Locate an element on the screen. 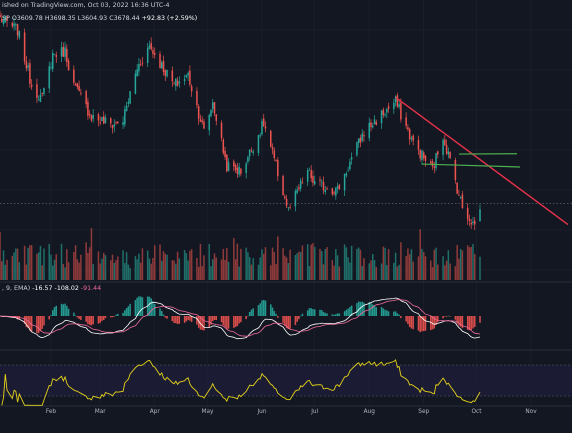  x-tick-label-oct: Oct is located at coordinates (476, 412).